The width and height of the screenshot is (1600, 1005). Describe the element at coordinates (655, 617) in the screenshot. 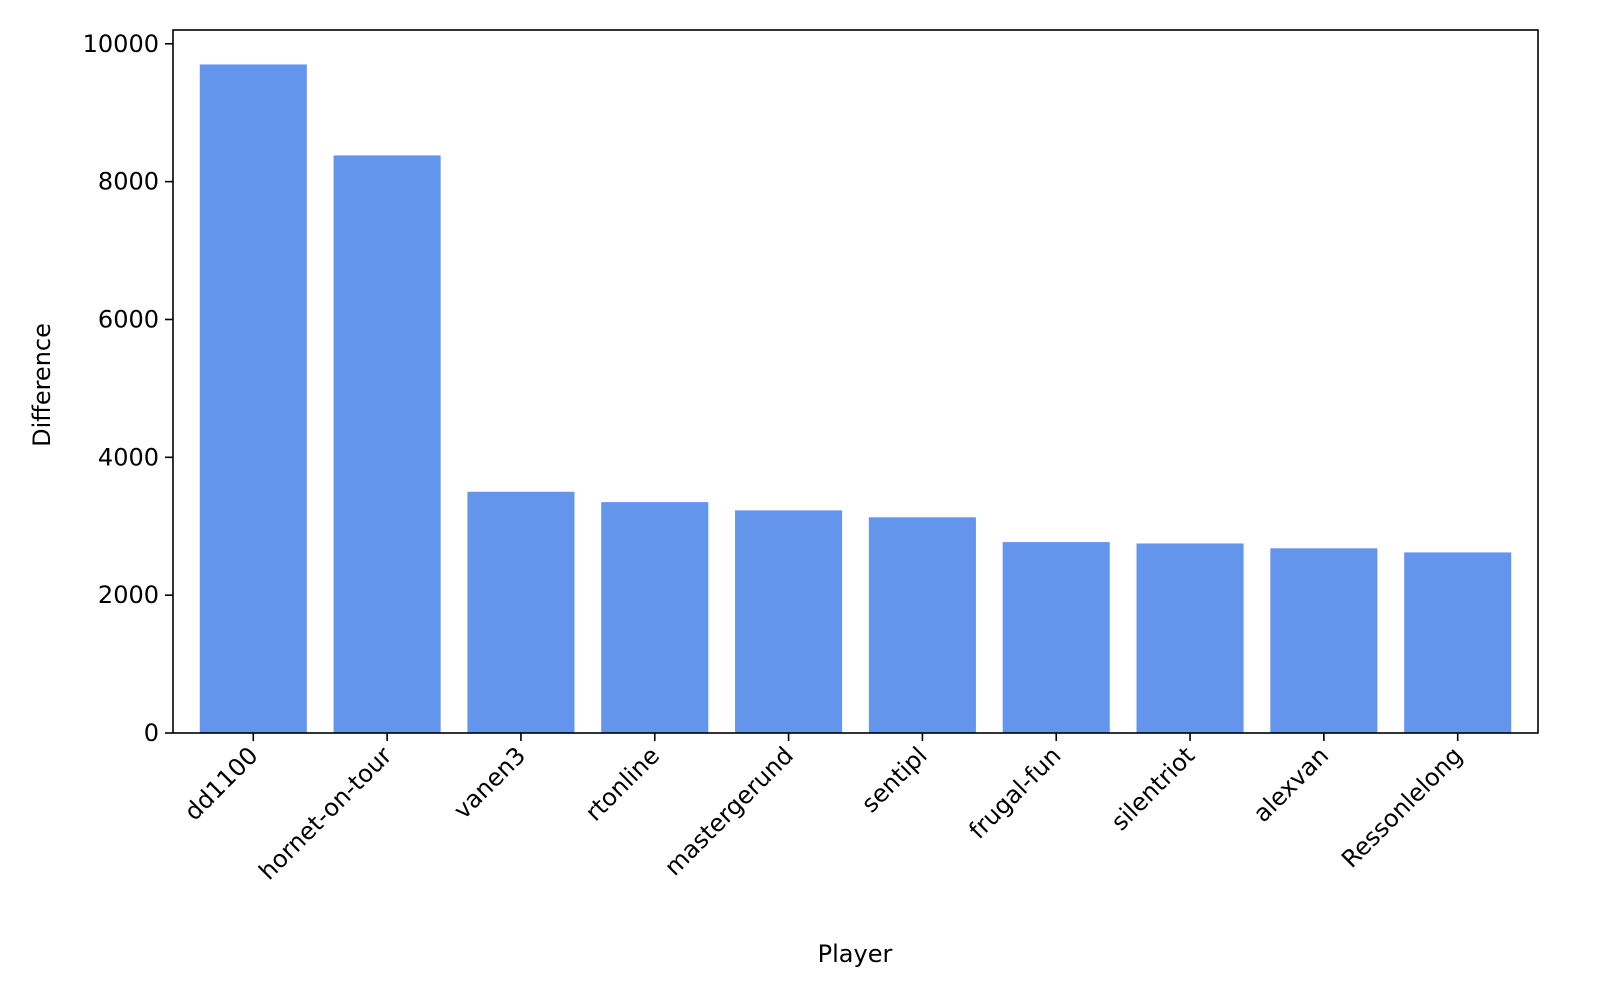

I see `bar-rtonline` at that location.